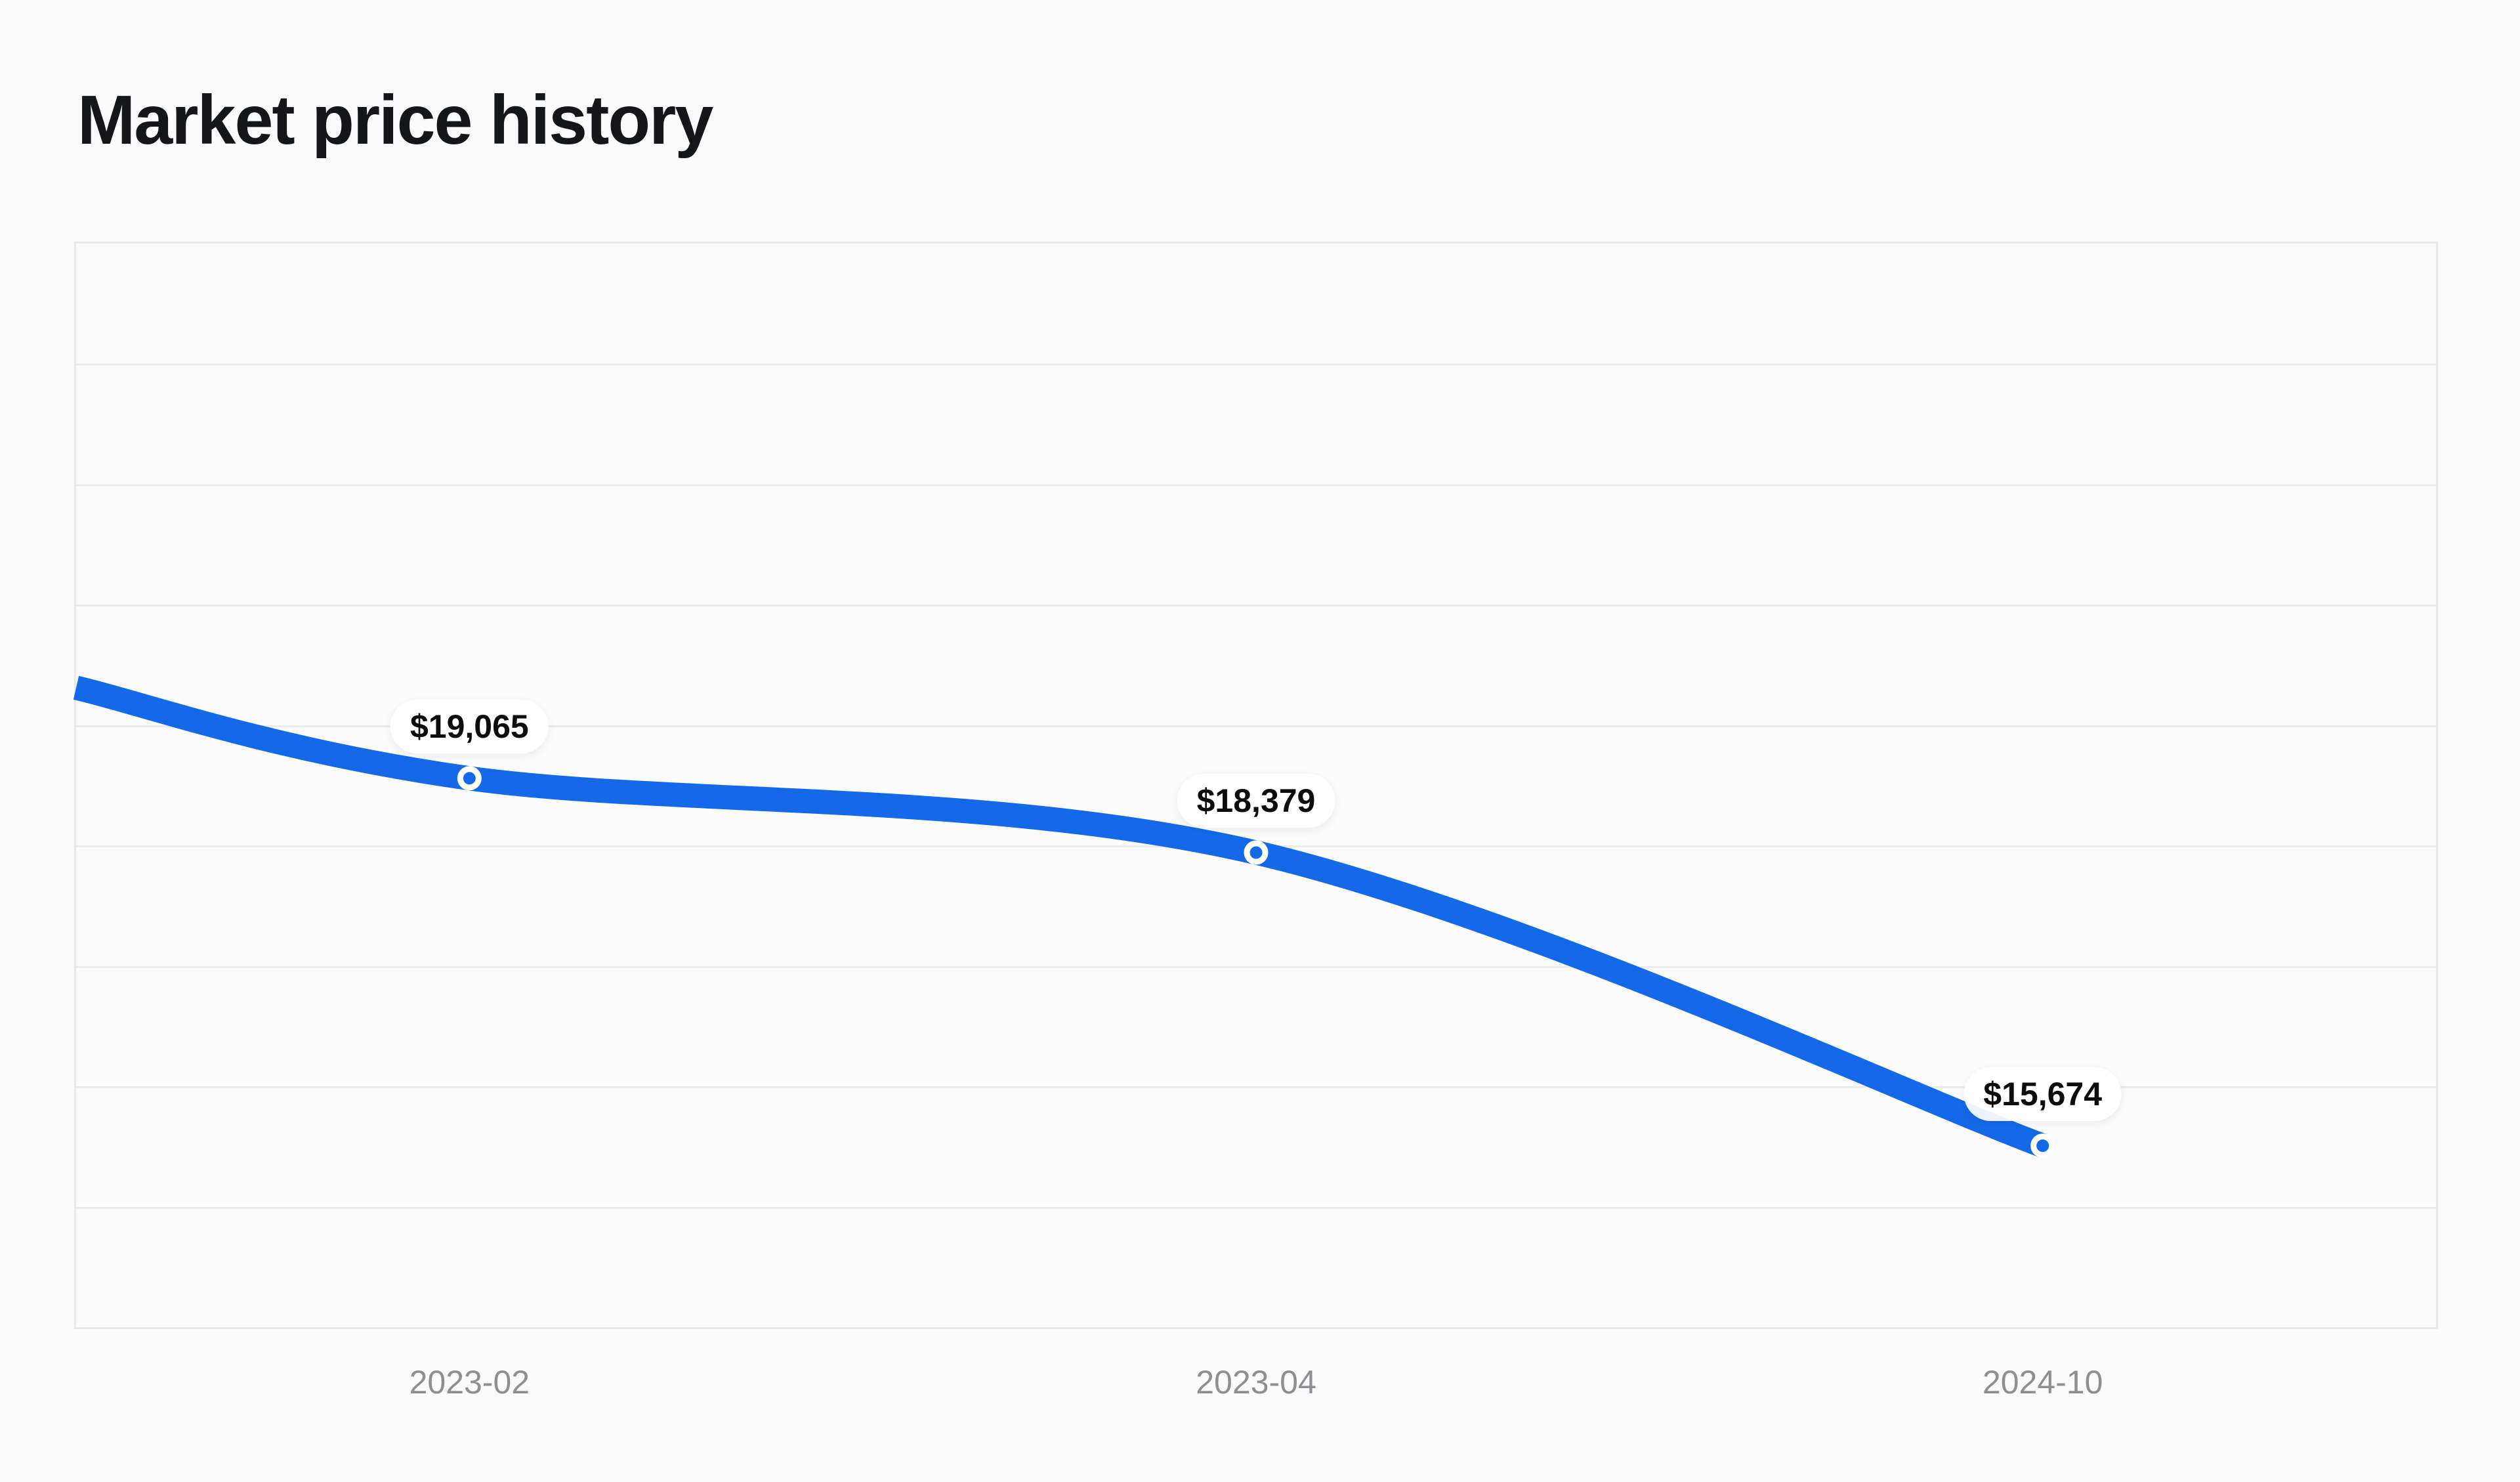 This screenshot has width=2520, height=1482. Describe the element at coordinates (395, 120) in the screenshot. I see `chart-title: Market price history` at that location.